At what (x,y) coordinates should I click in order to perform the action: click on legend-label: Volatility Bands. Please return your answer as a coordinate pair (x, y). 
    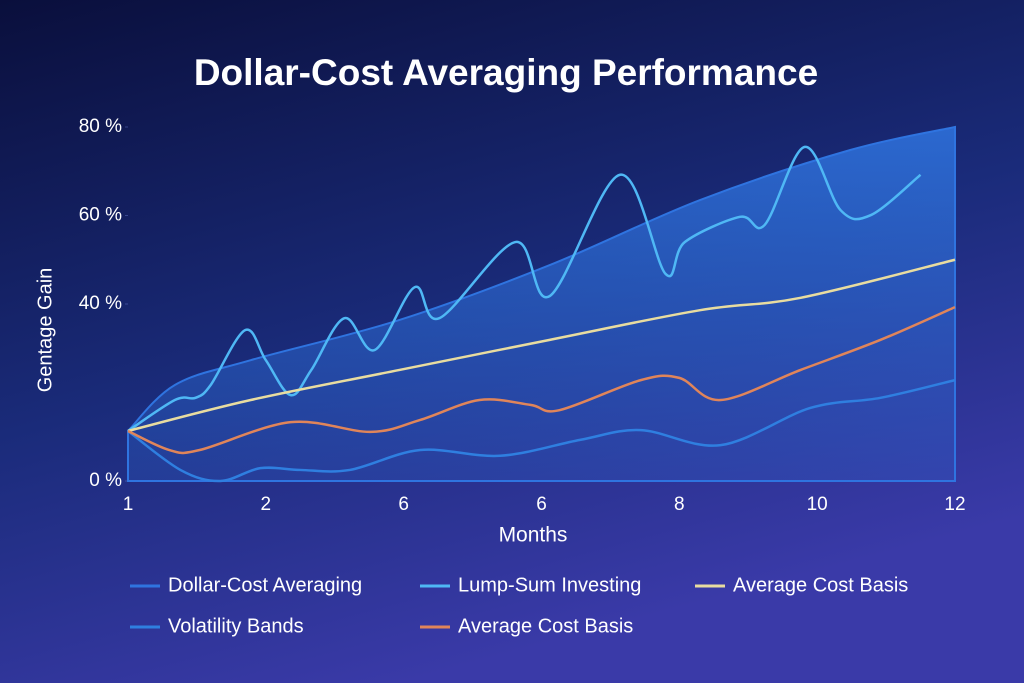
    Looking at the image, I should click on (236, 626).